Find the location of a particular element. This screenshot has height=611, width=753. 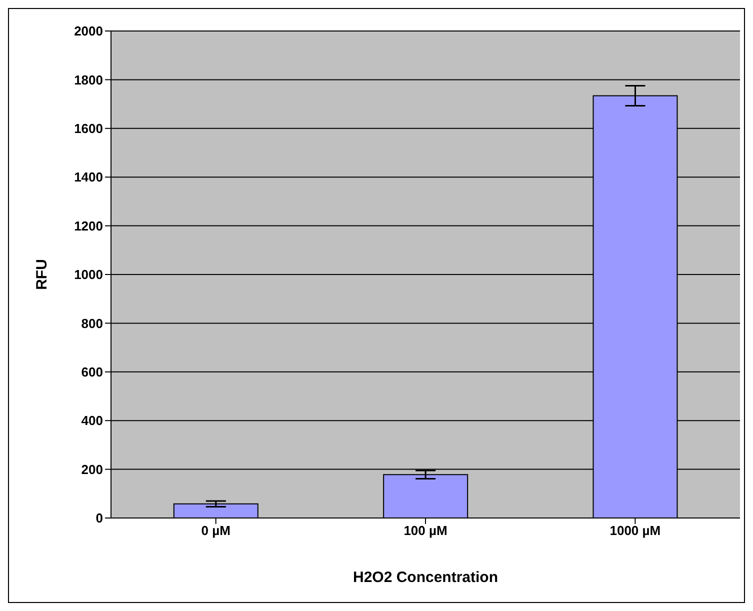

y-tick-label: 1400 is located at coordinates (88, 177).